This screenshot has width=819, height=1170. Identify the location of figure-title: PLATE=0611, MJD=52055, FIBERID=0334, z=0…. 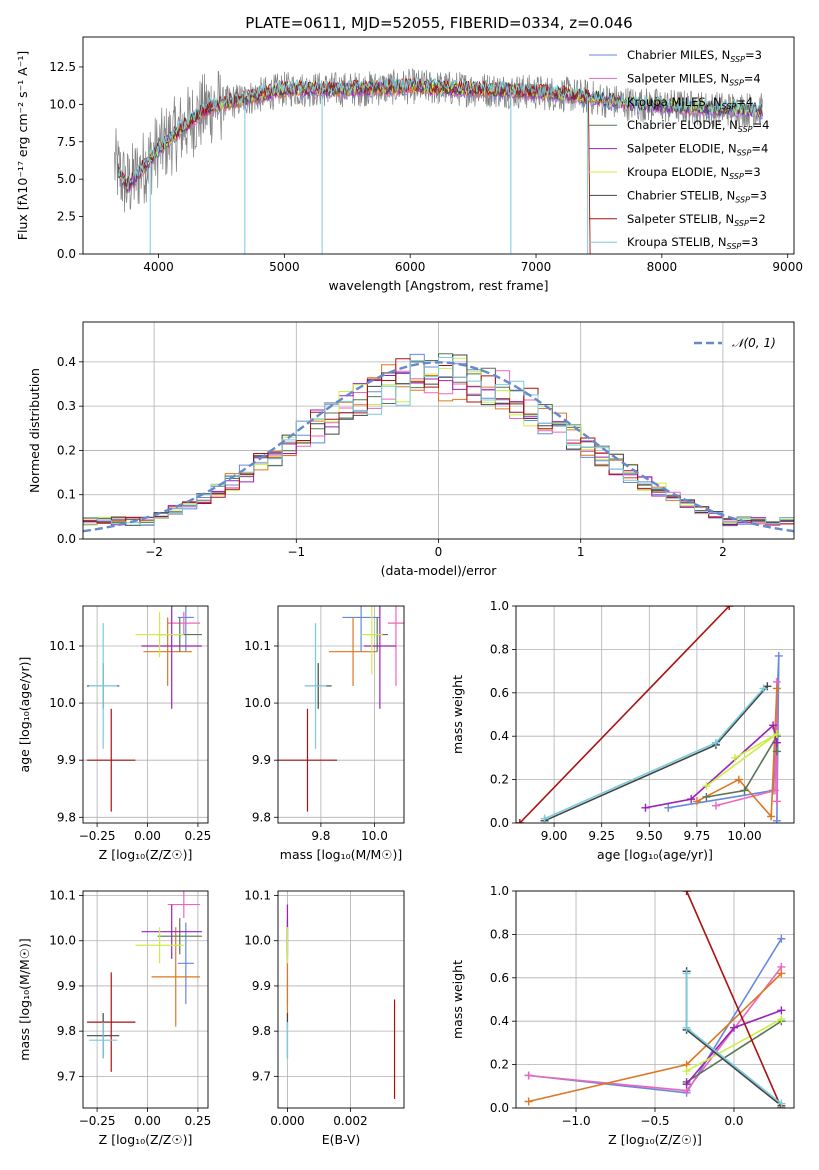
(438, 23).